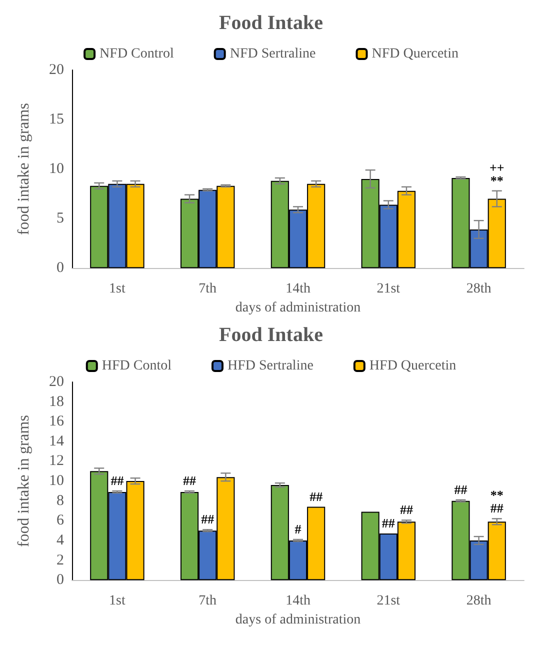 This screenshot has height=645, width=542. I want to click on y-tick-label: 16, so click(56, 422).